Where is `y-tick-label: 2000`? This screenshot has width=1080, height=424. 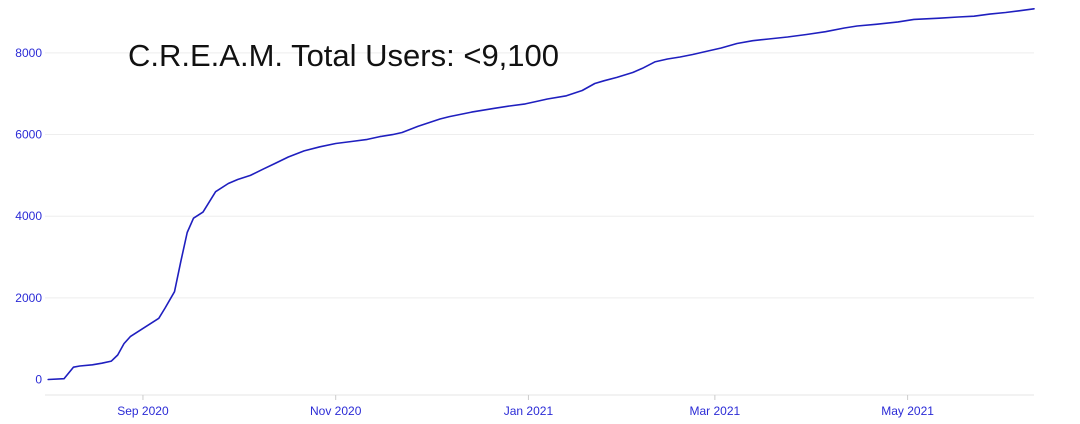
y-tick-label: 2000 is located at coordinates (28, 298).